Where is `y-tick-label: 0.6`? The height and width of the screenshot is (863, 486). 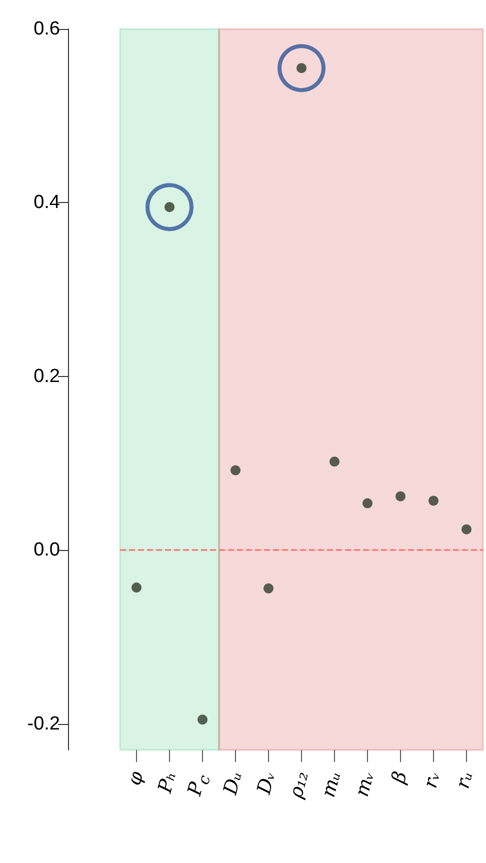
y-tick-label: 0.6 is located at coordinates (47, 29).